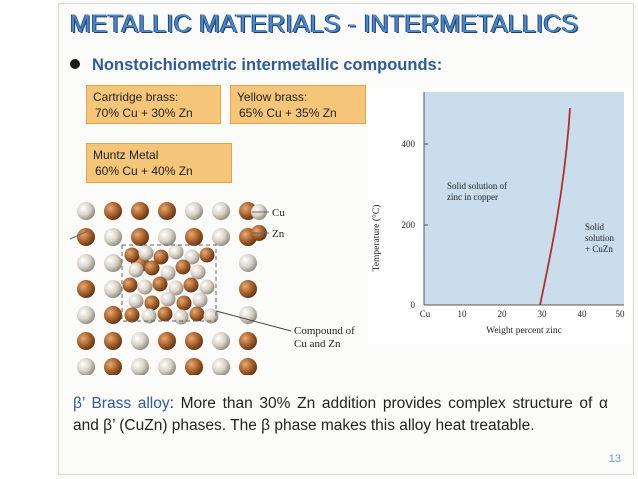 Image resolution: width=638 pixels, height=479 pixels. I want to click on y-tick-200: 200, so click(409, 225).